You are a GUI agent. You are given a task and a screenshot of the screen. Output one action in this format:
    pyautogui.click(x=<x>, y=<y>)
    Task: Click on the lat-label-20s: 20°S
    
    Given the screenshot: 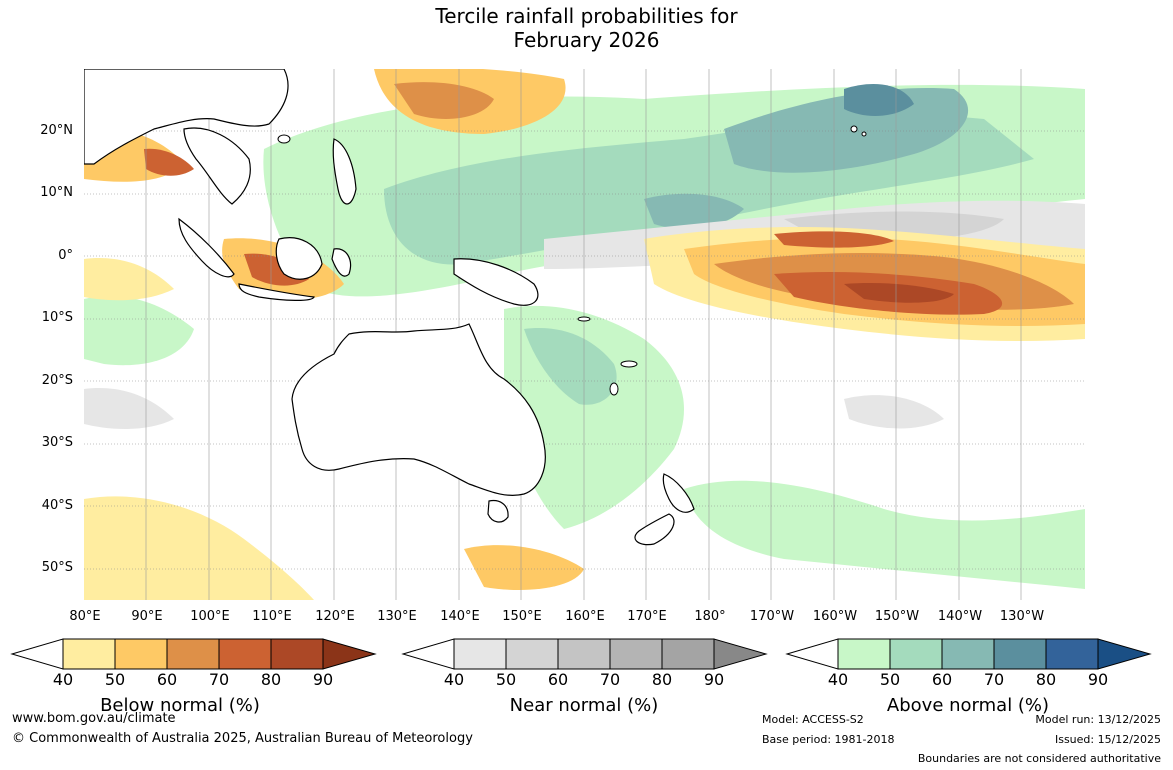 What is the action you would take?
    pyautogui.click(x=57, y=380)
    